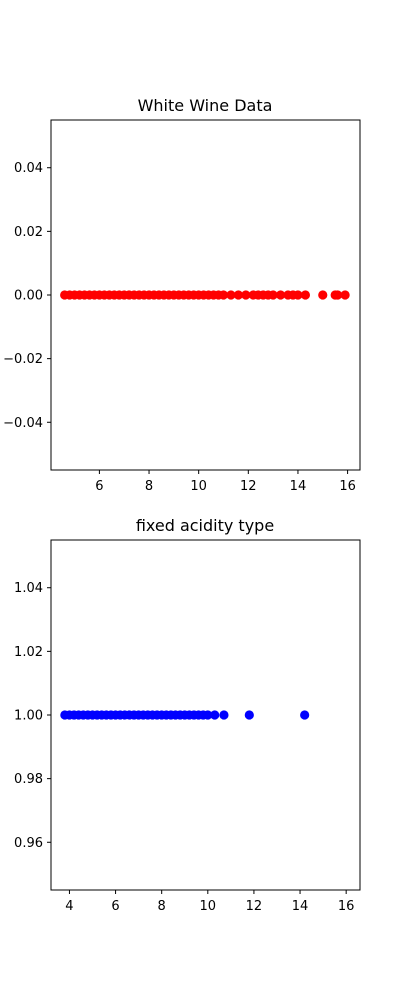 The image size is (400, 1000). Describe the element at coordinates (23, 359) in the screenshot. I see `y-tick-label: −0.02` at that location.